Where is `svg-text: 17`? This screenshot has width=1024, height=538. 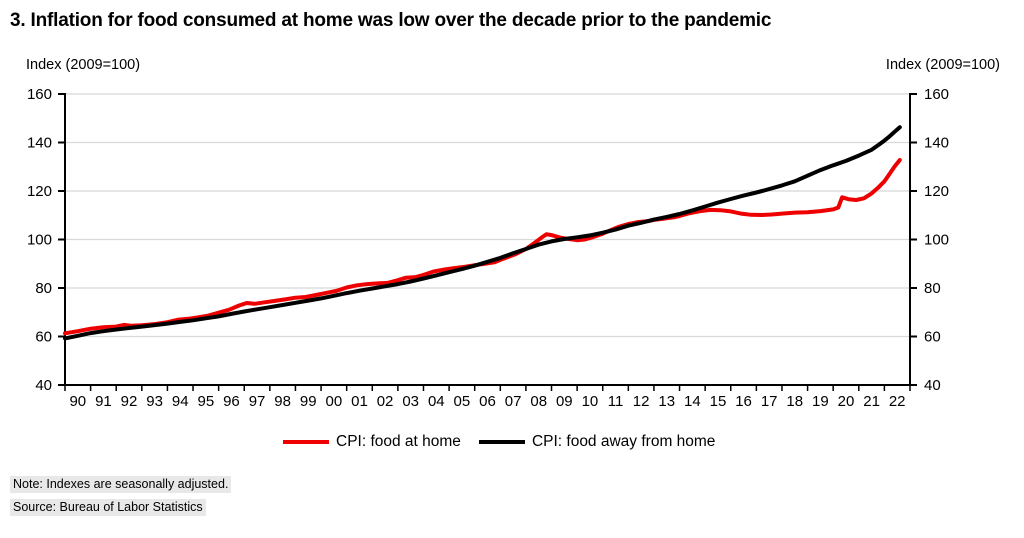
svg-text: 17 is located at coordinates (769, 401).